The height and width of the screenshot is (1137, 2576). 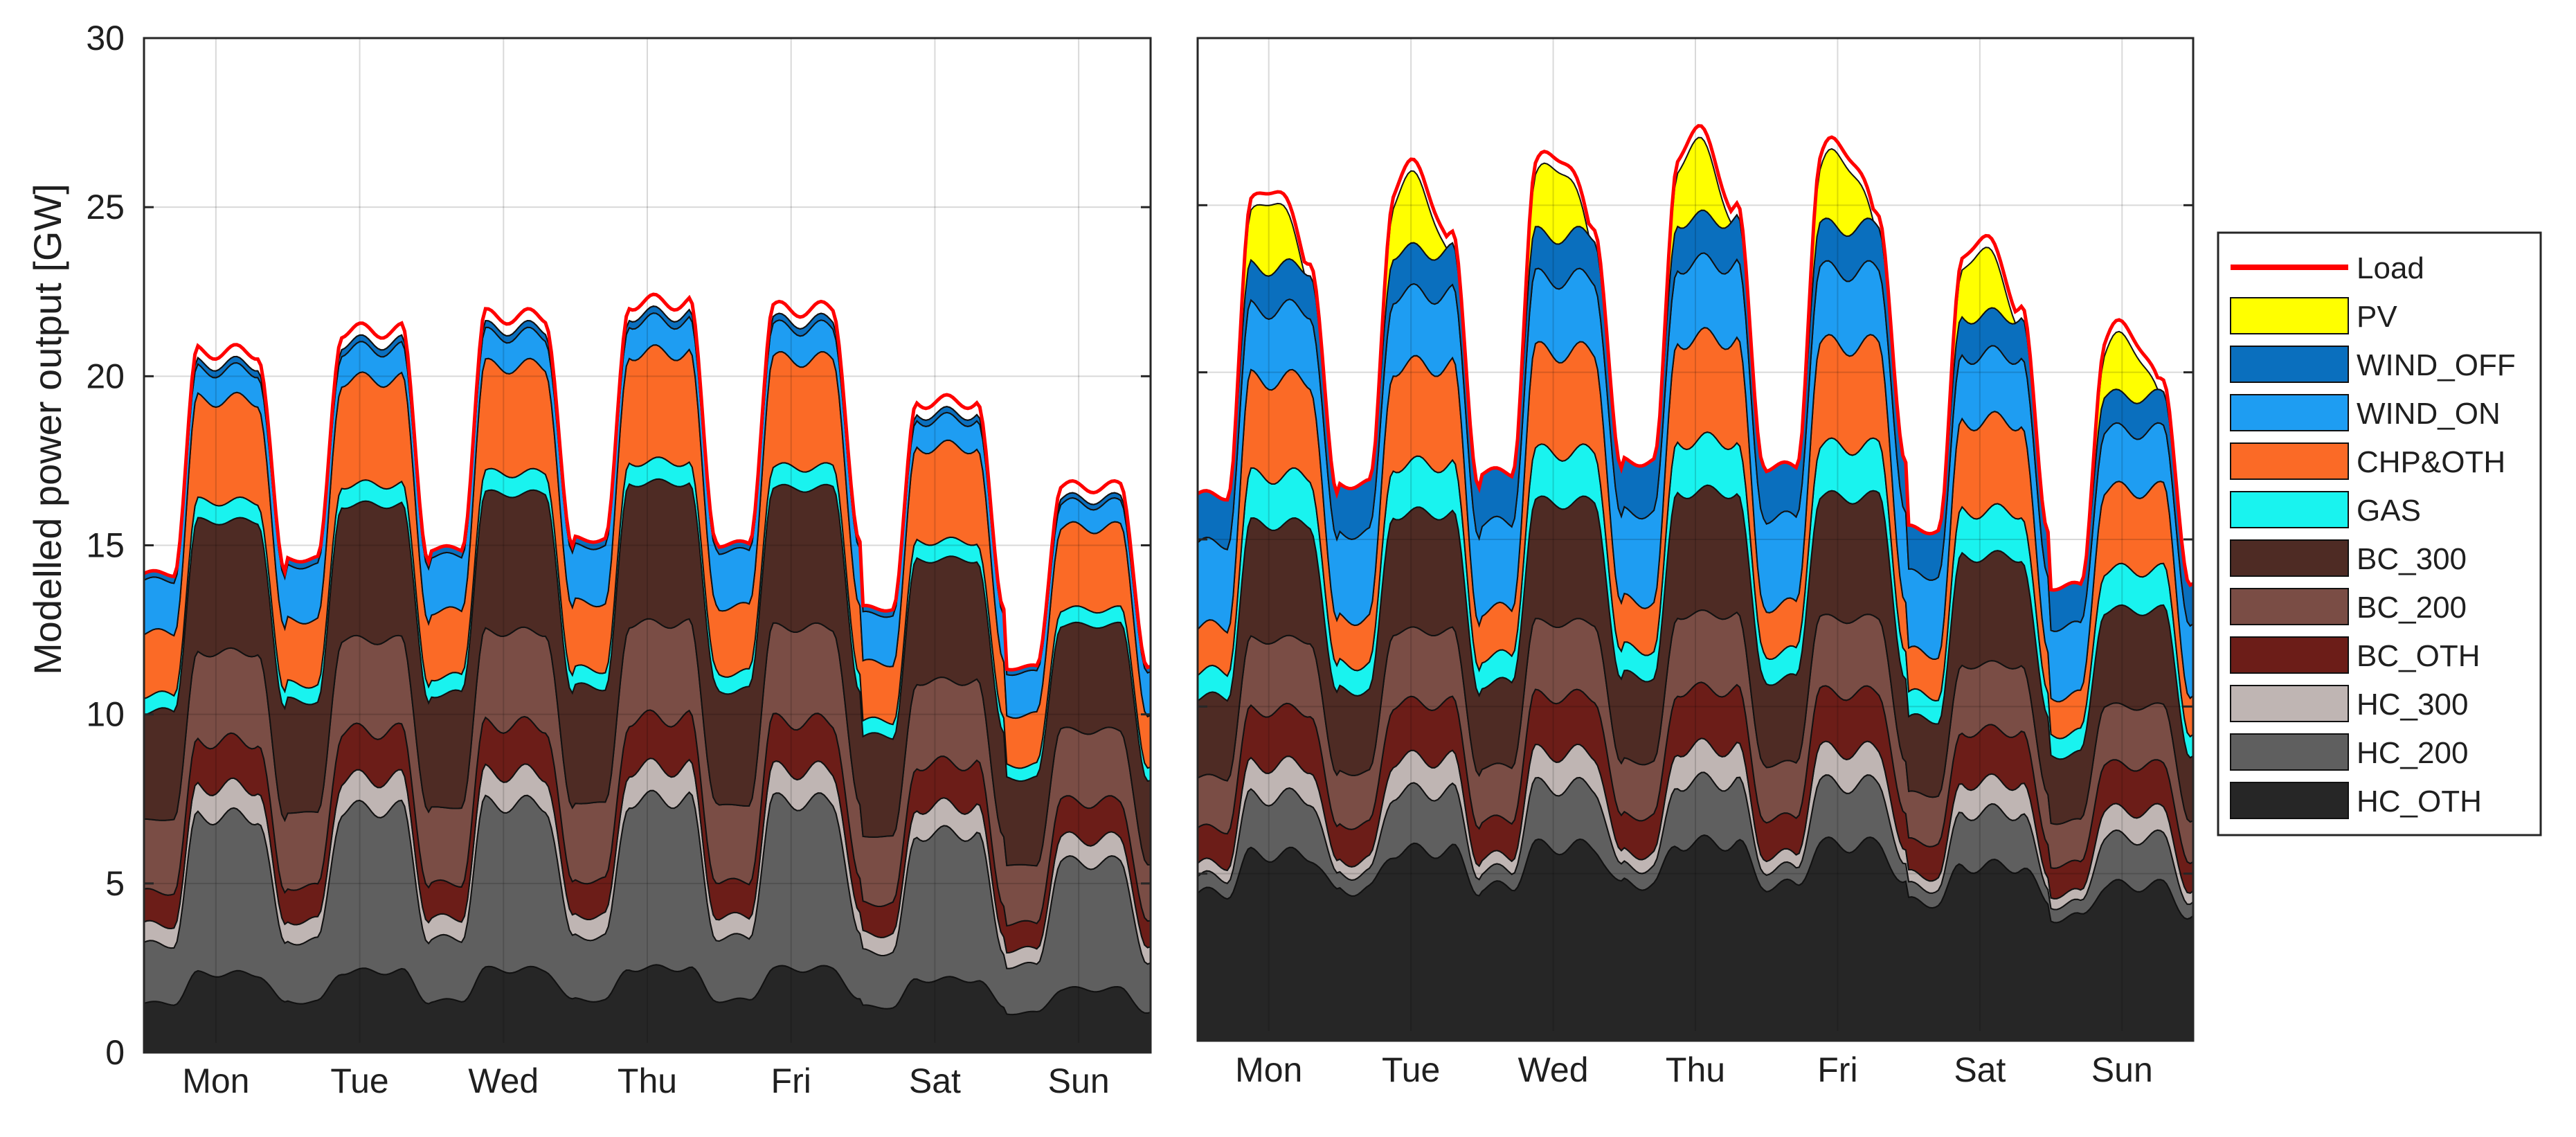 I want to click on y-tick-label: 20, so click(x=105, y=376).